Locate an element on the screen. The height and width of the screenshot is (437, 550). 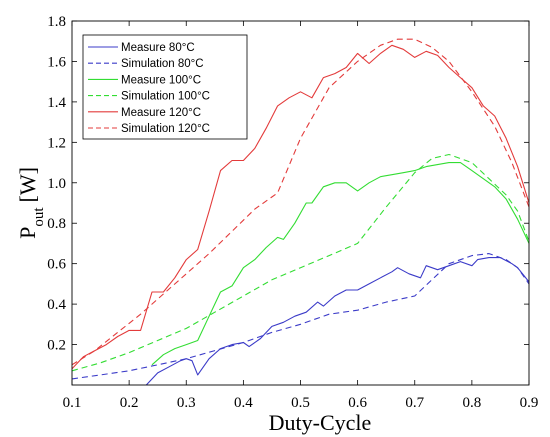
y-tick-label: 1.0 is located at coordinates (56, 184).